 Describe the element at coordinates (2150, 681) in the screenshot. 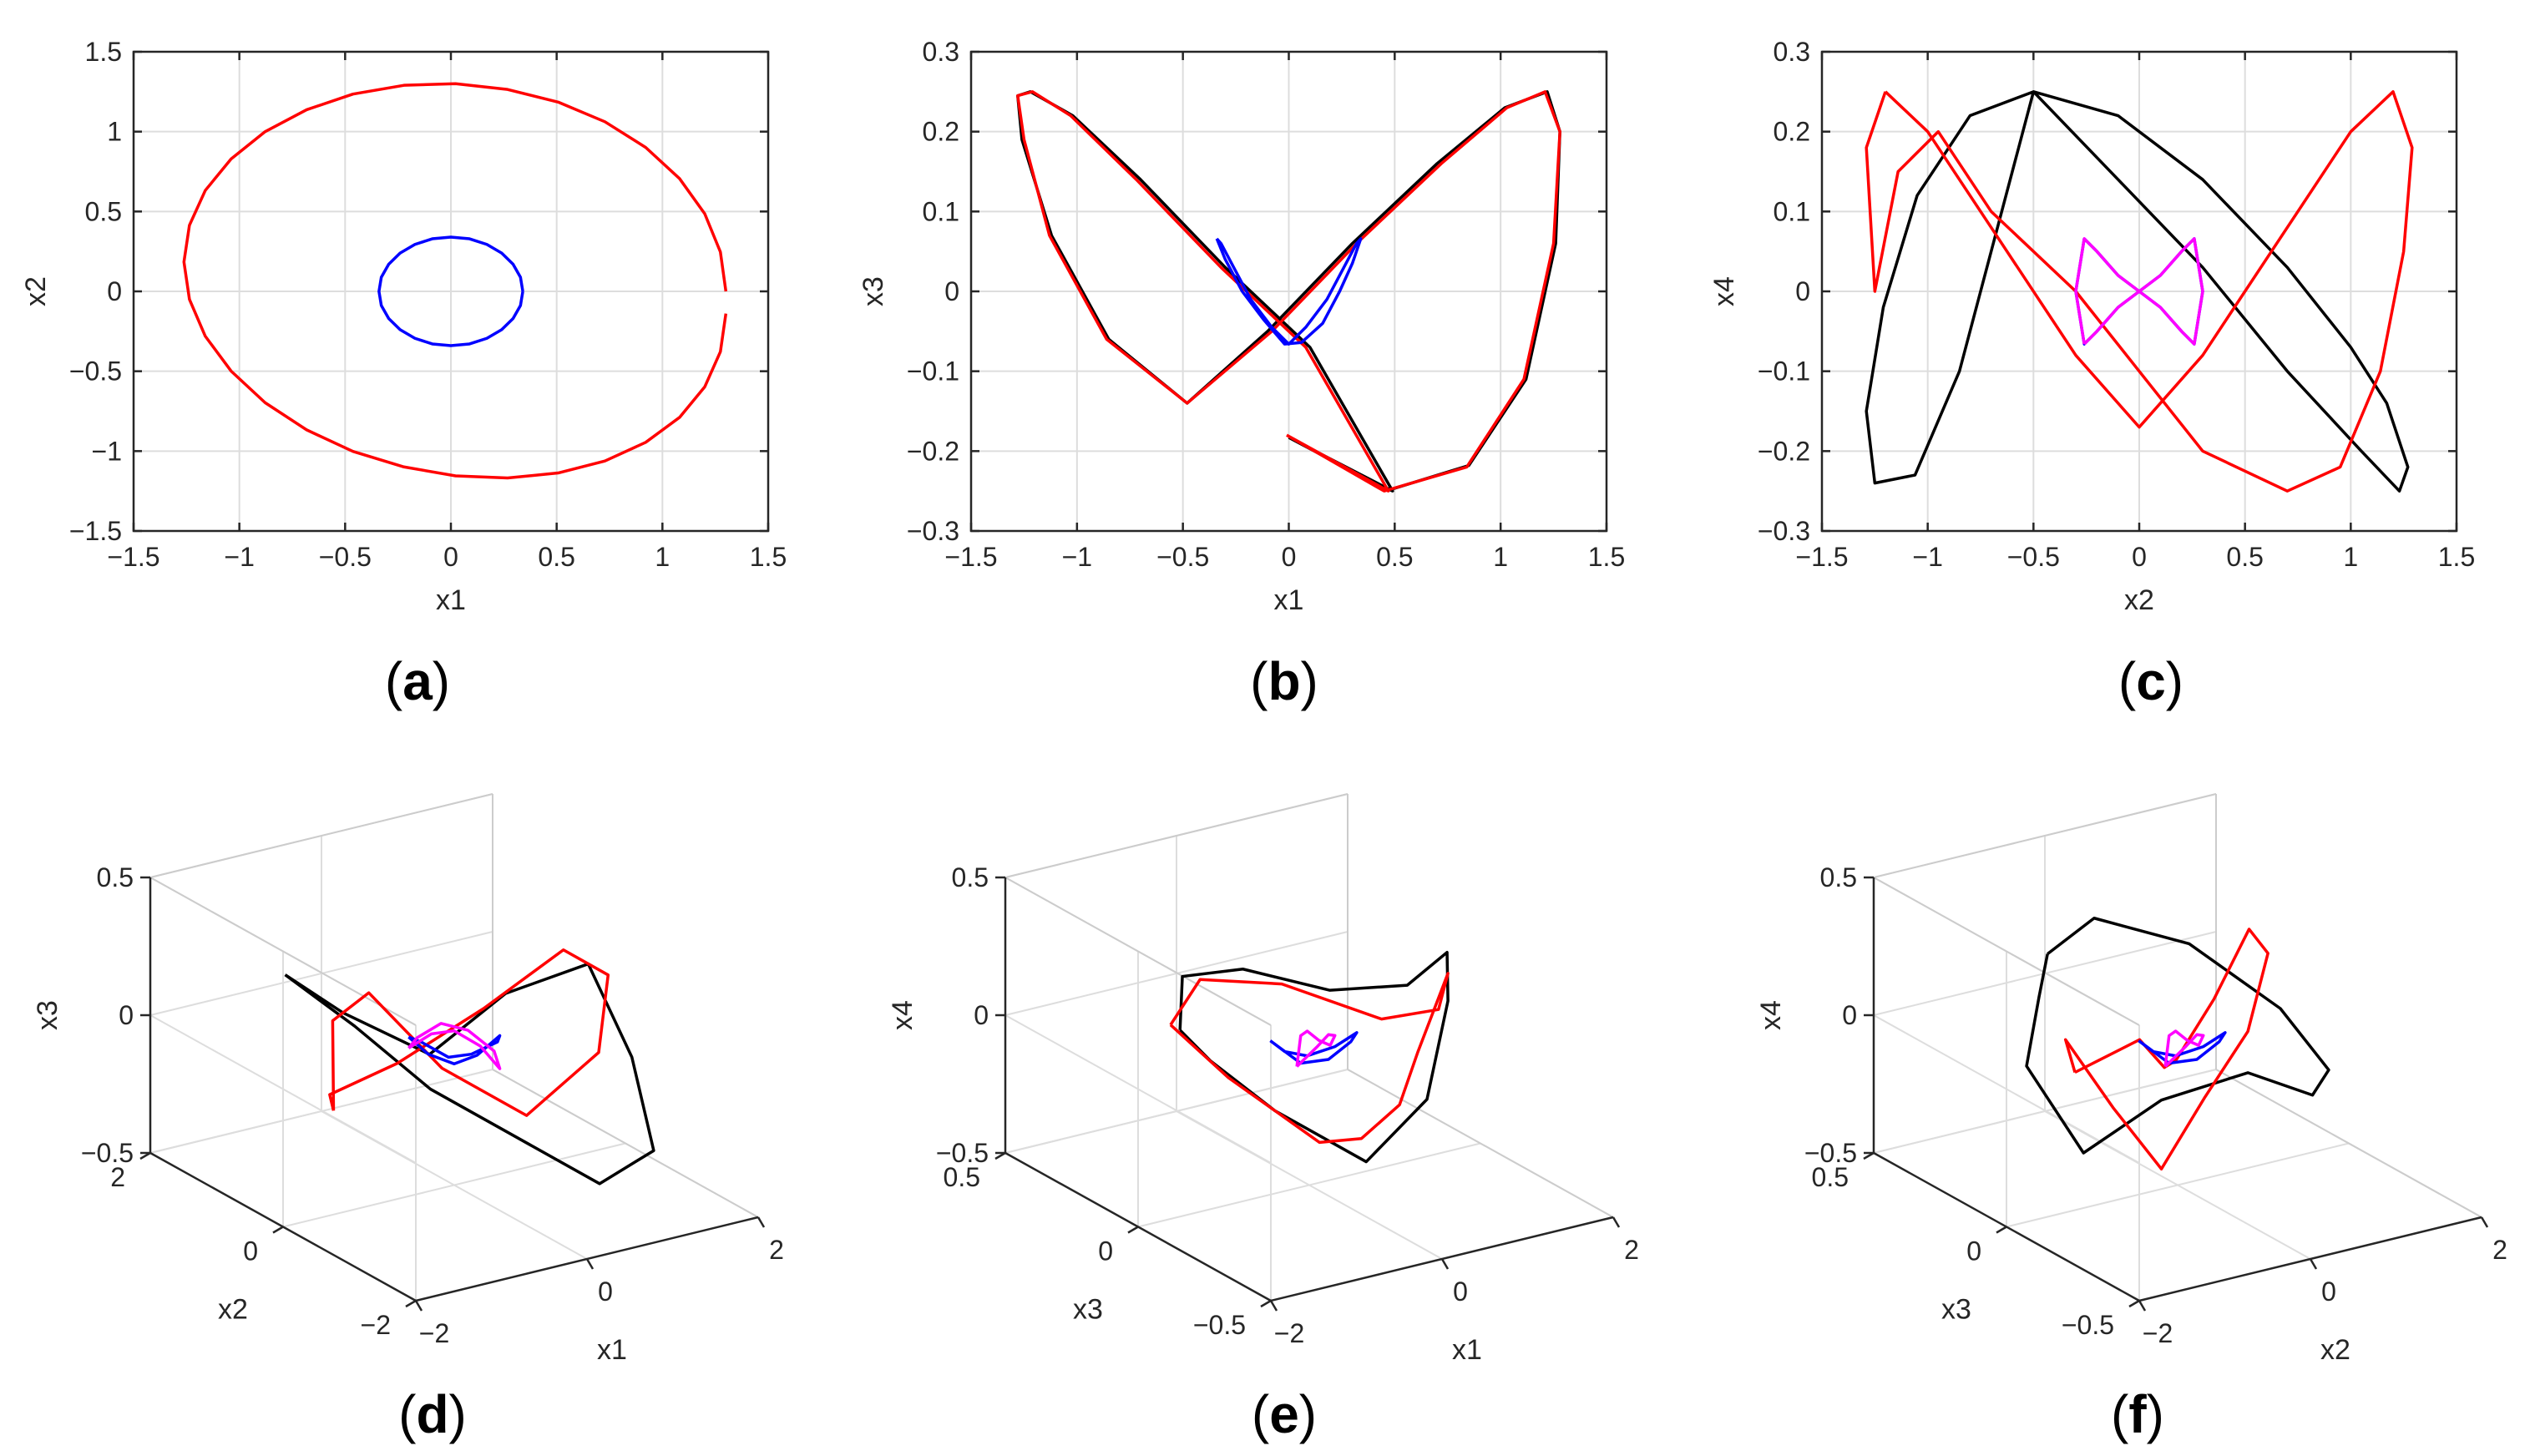

I see `panel-c-label: (c)` at that location.